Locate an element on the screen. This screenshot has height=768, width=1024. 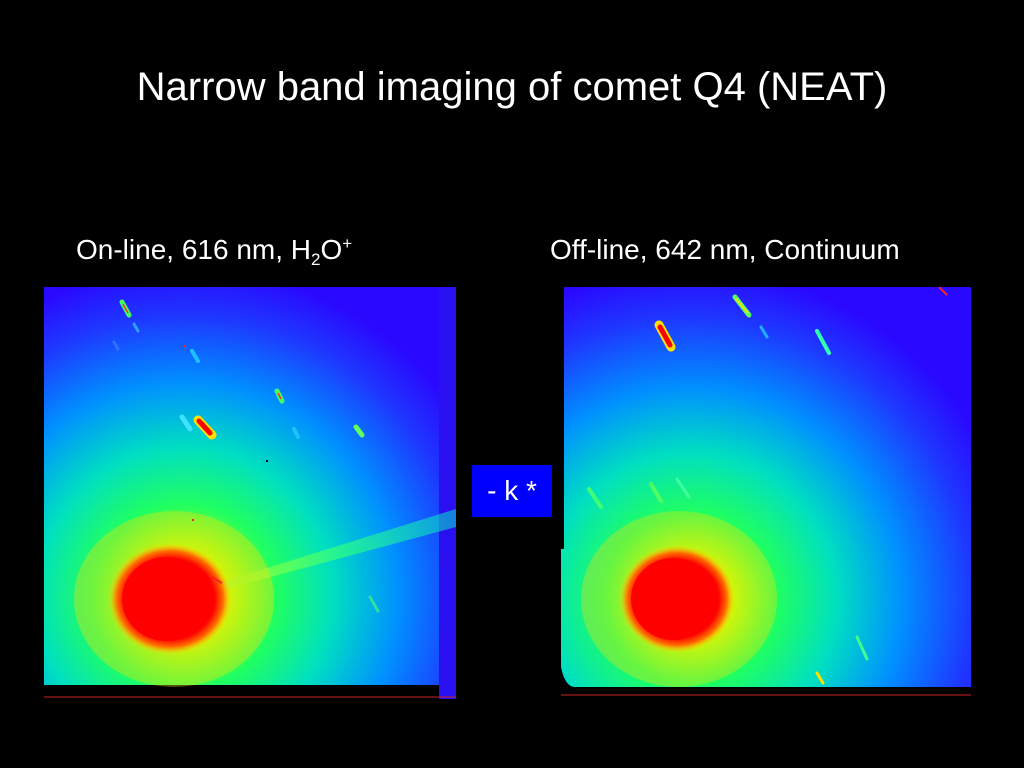
on-line-label: On-line, 616 nm, H2O+ is located at coordinates (214, 250).